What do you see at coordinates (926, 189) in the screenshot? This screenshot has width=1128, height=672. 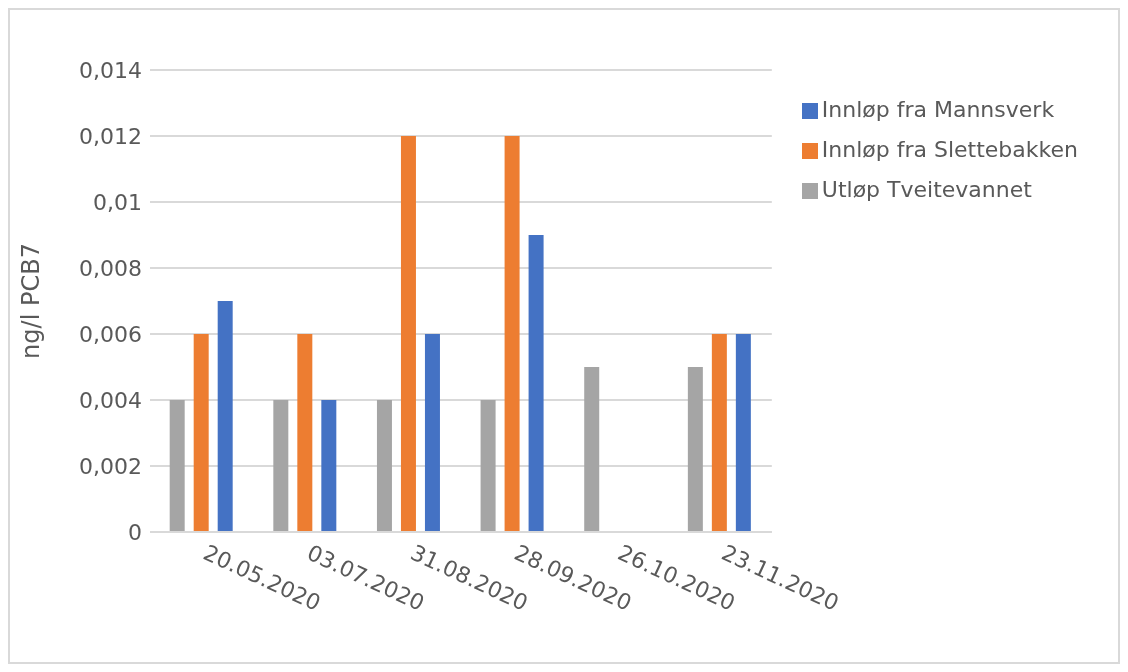 I see `legend-label: Utløp Tveitevannet` at bounding box center [926, 189].